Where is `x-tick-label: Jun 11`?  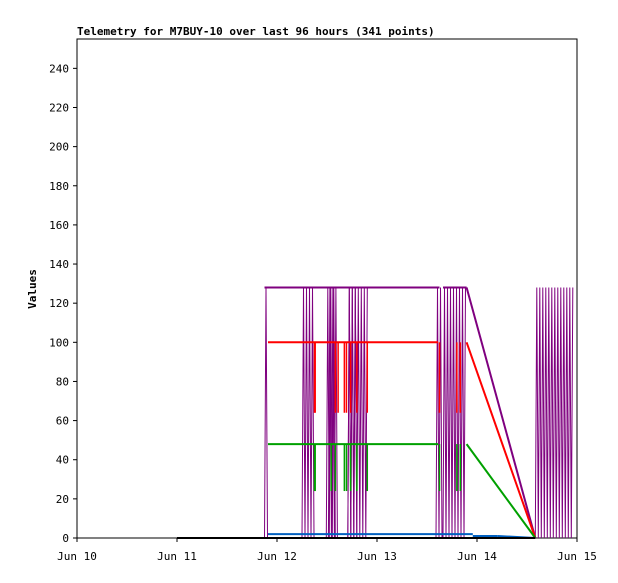
x-tick-label: Jun 11 is located at coordinates (177, 556).